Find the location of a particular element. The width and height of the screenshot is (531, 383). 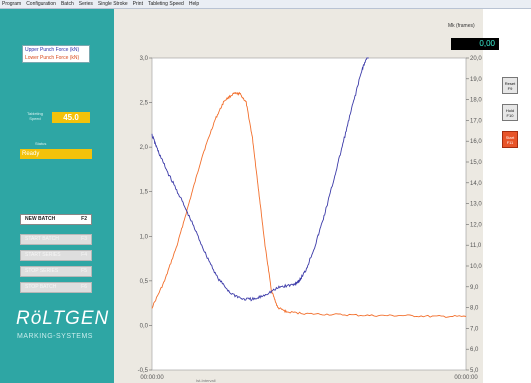

function-button-label: Start is located at coordinates (510, 137).